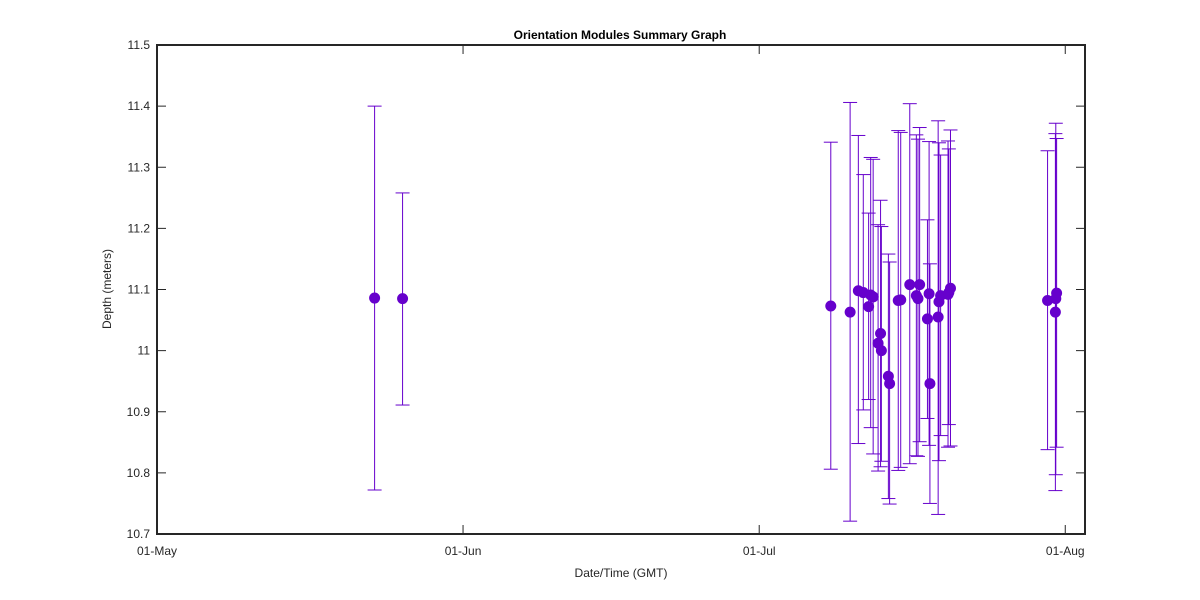 This screenshot has width=1200, height=600. What do you see at coordinates (139, 106) in the screenshot?
I see `y-tick-label: 11.4` at bounding box center [139, 106].